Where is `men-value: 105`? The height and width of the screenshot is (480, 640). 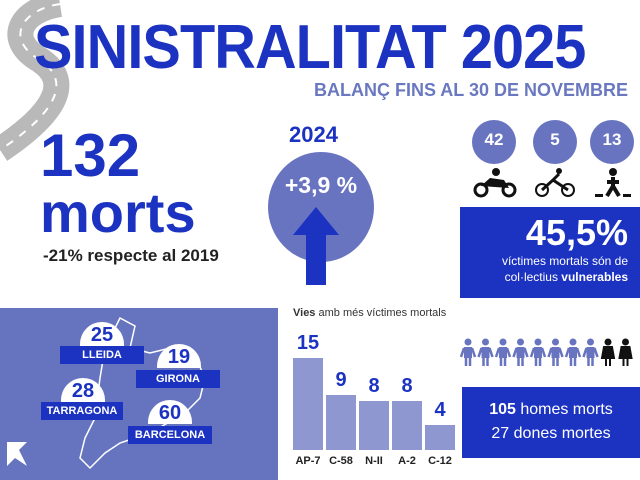 men-value: 105 is located at coordinates (502, 409).